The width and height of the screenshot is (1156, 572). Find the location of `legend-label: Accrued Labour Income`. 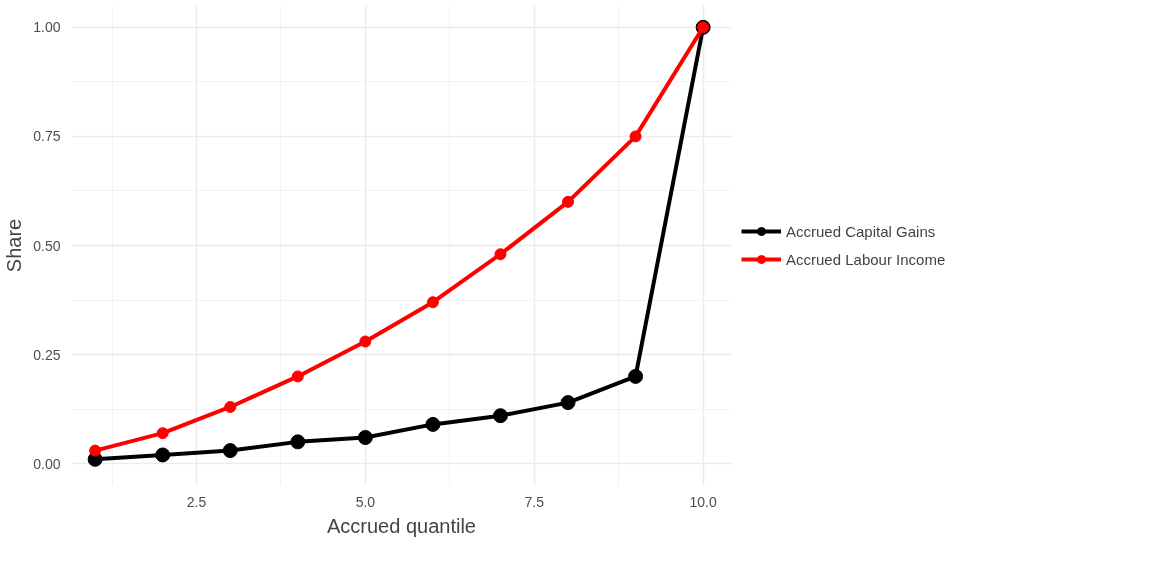

legend-label: Accrued Labour Income is located at coordinates (866, 259).